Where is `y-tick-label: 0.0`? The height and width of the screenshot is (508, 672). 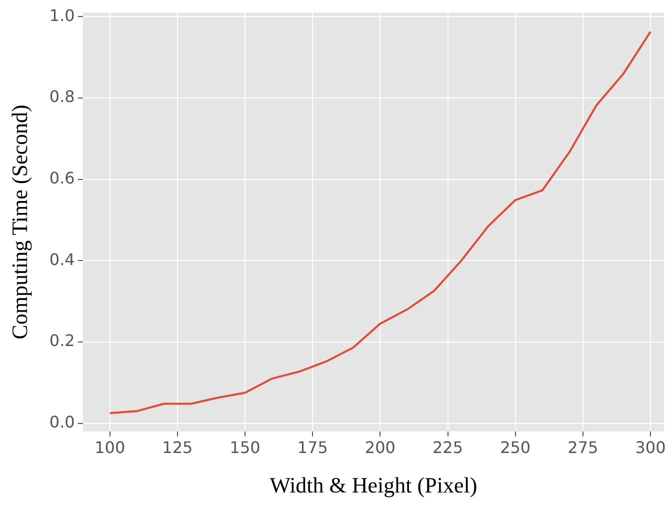 y-tick-label: 0.0 is located at coordinates (62, 422).